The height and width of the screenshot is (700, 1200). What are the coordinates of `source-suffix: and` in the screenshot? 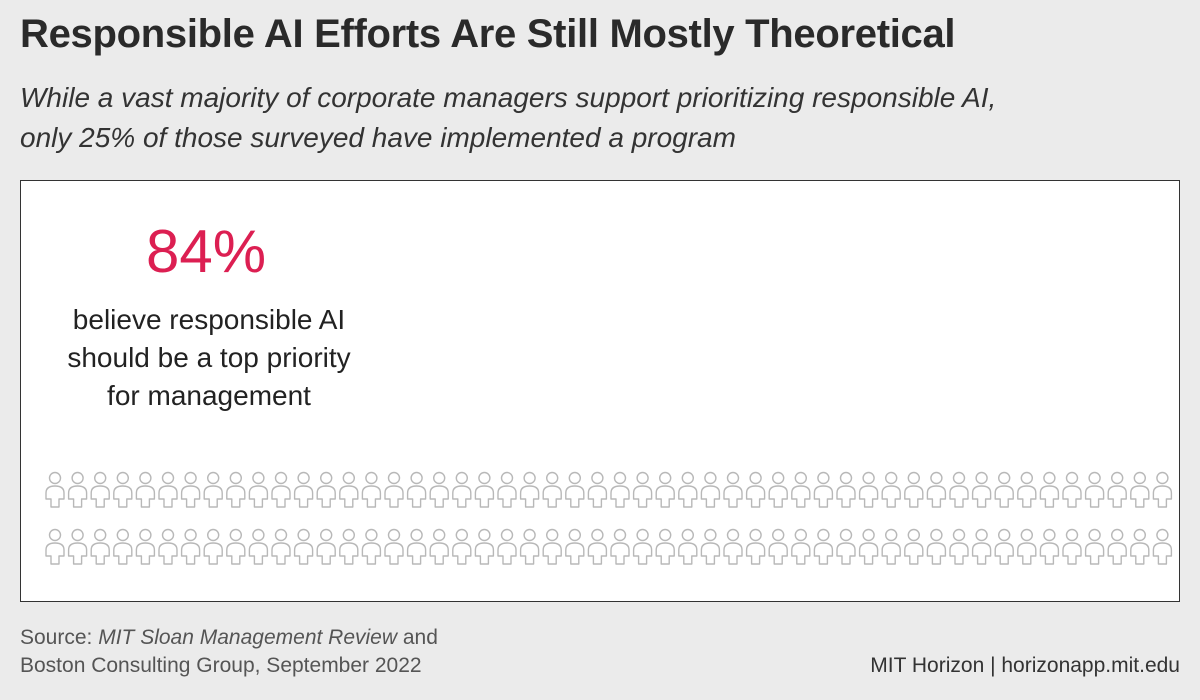 It's located at (417, 637).